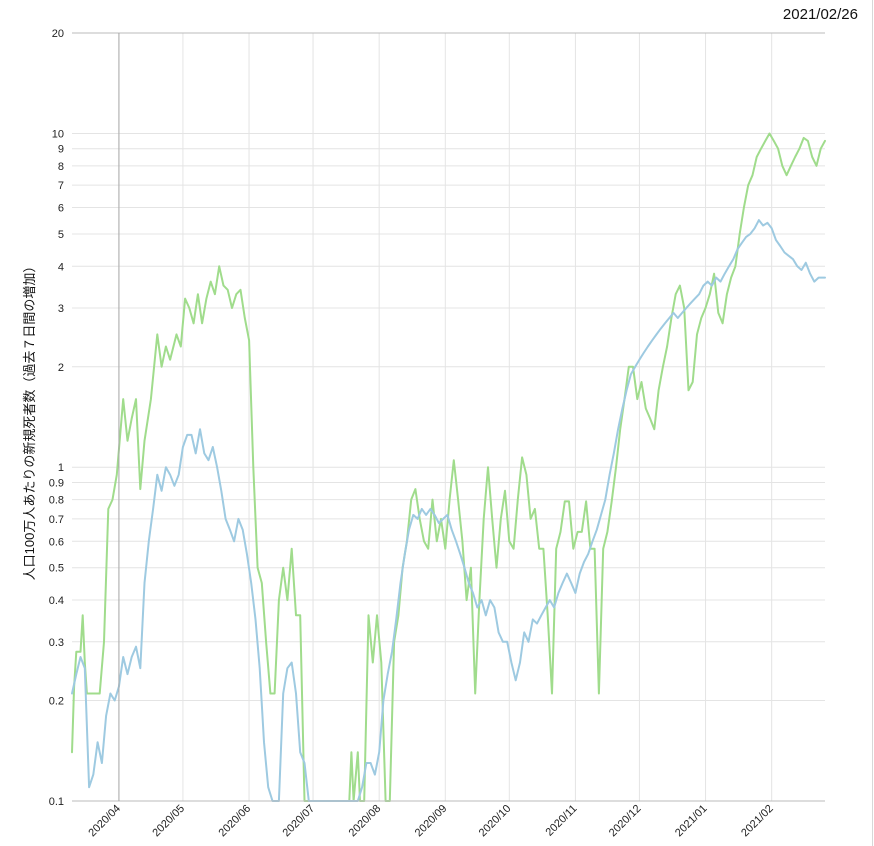  I want to click on y-tick-label: 0.9, so click(56, 484).